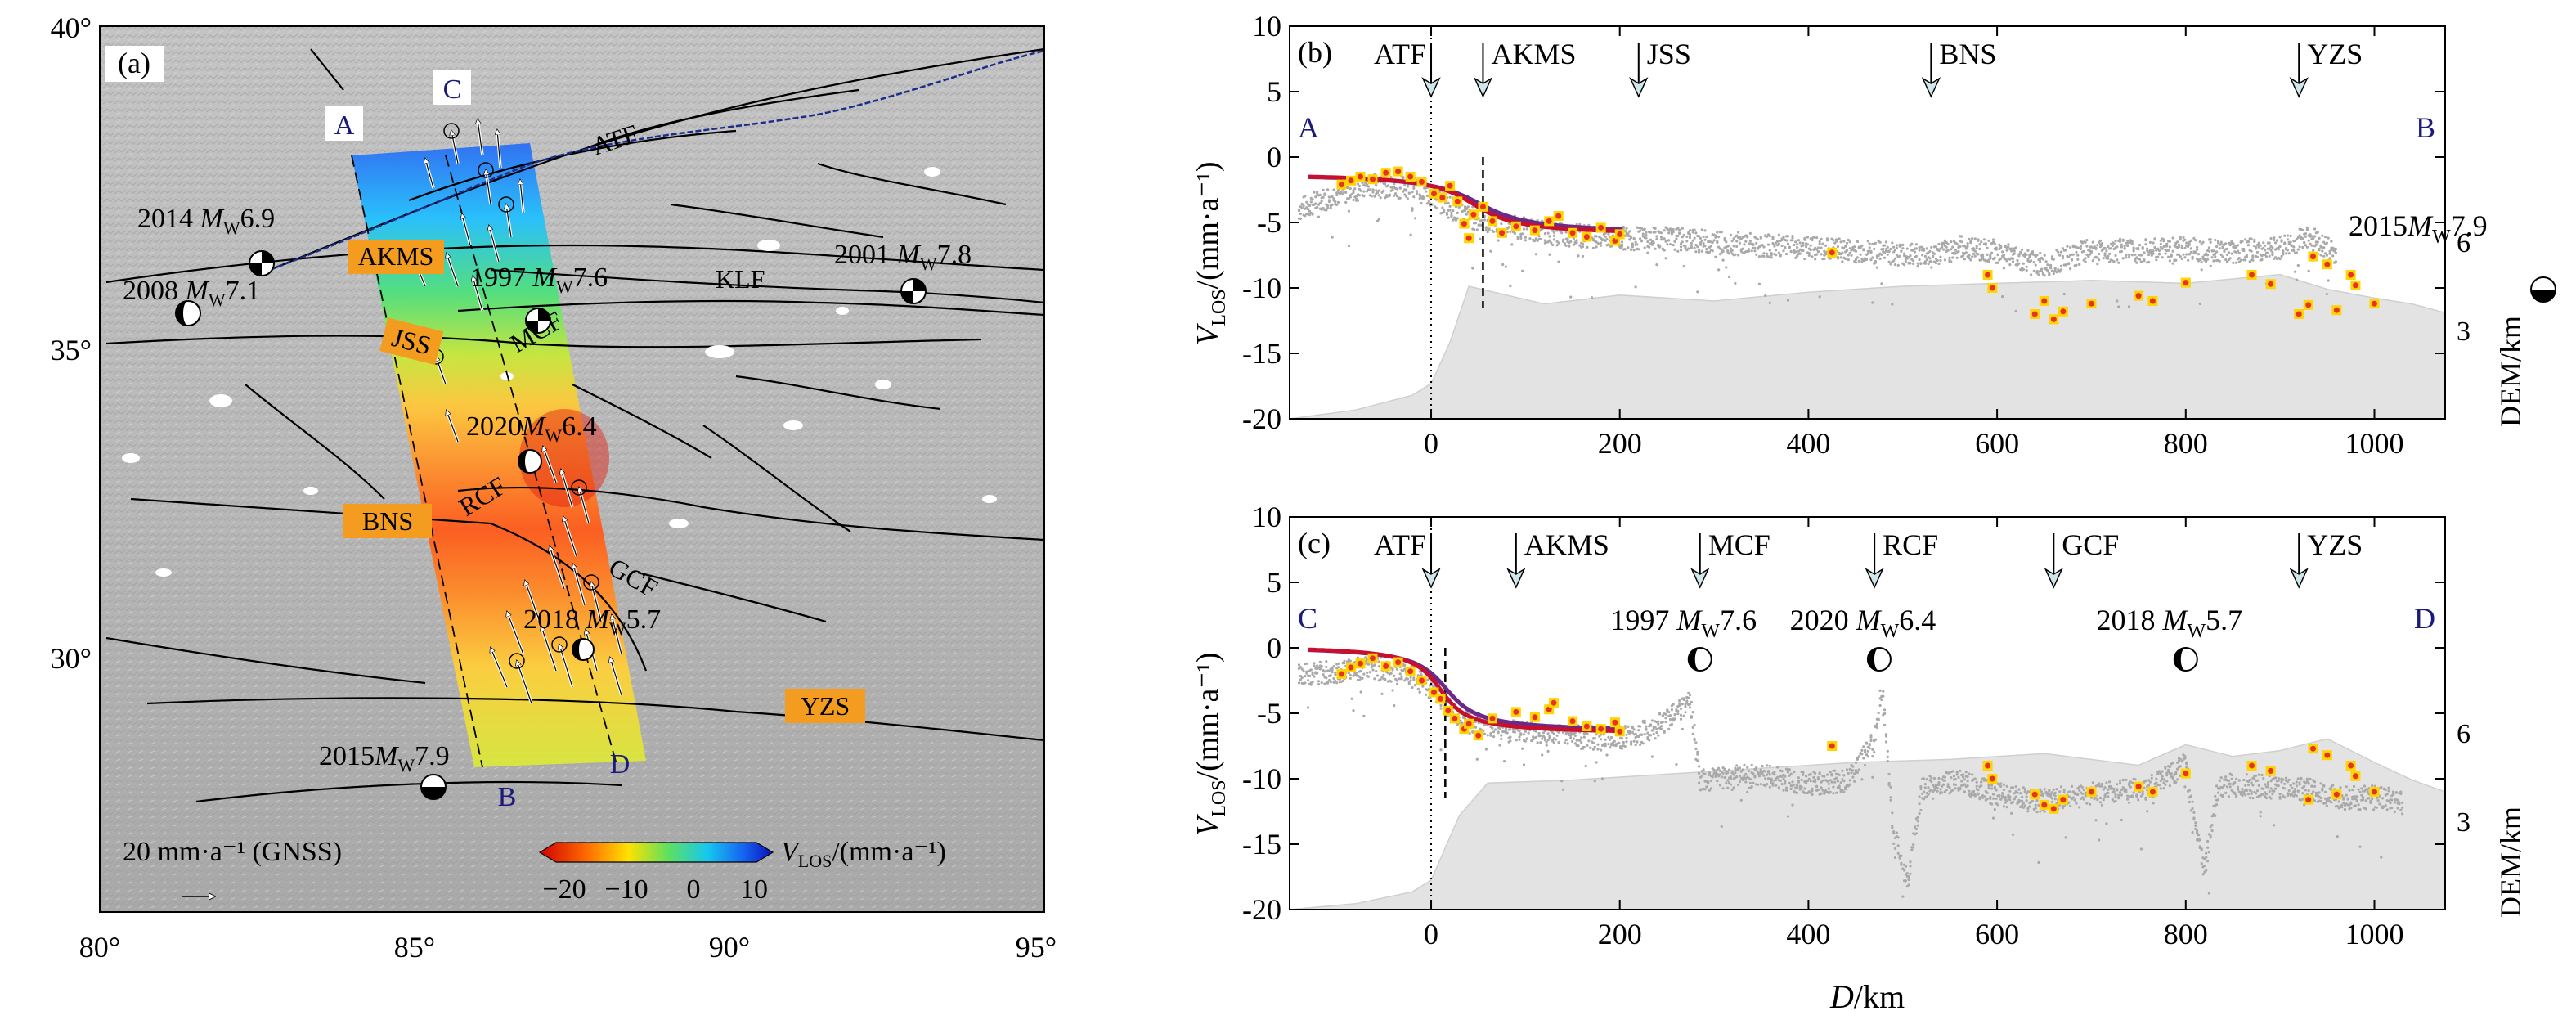  I want to click on y-tick-label: 10, so click(1266, 27).